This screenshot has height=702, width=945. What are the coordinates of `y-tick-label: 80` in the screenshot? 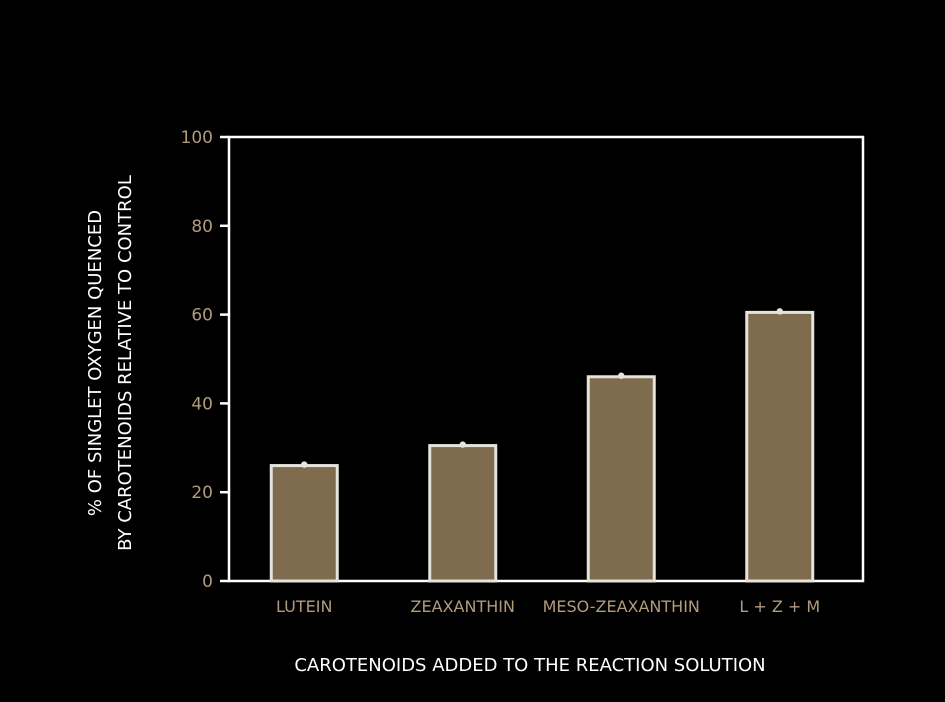 It's located at (202, 227).